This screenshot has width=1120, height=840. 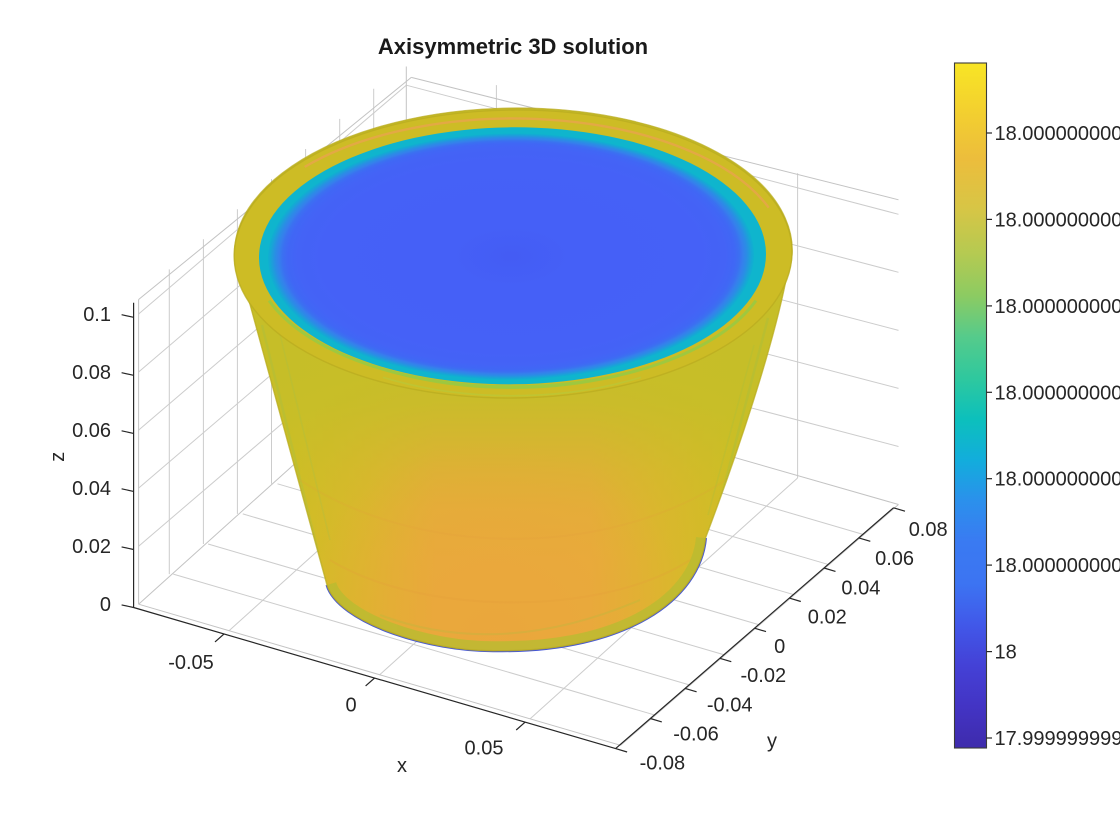 What do you see at coordinates (1057, 739) in the screenshot?
I see `svg-text: 17.99999999999` at bounding box center [1057, 739].